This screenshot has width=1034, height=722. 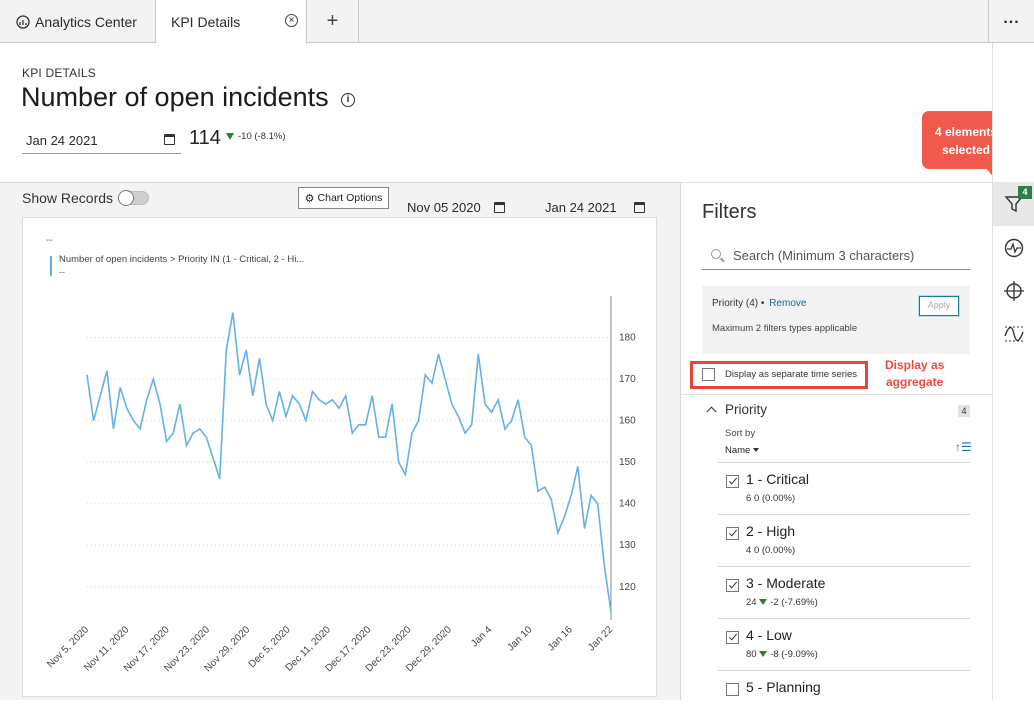 I want to click on active-filter: Priority (4) • Remove, so click(x=759, y=303).